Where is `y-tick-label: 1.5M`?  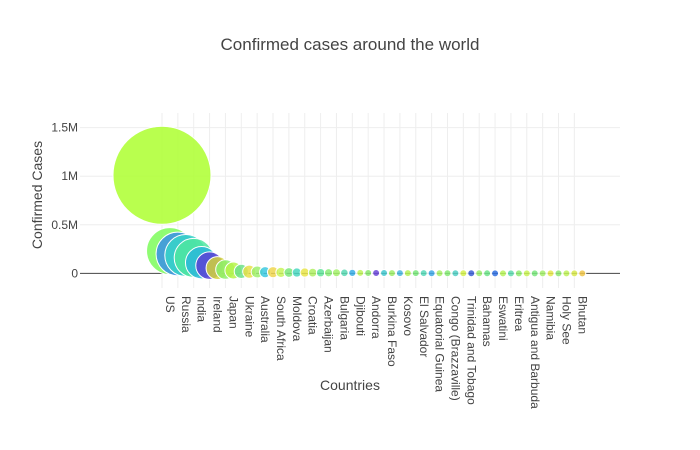 y-tick-label: 1.5M is located at coordinates (64, 128).